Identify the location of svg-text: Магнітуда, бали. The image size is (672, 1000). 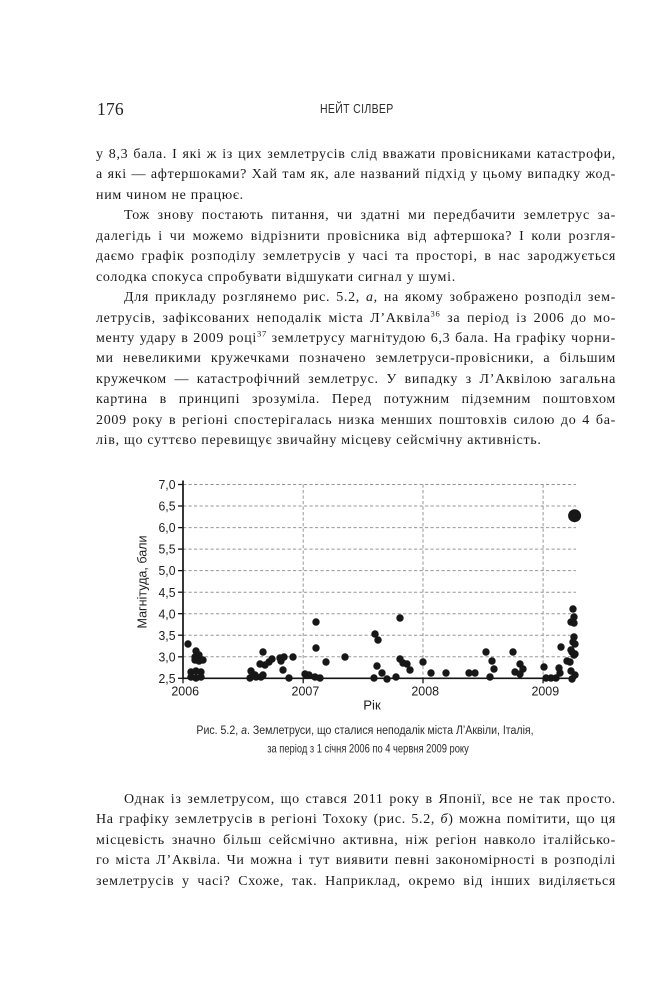
(142, 582).